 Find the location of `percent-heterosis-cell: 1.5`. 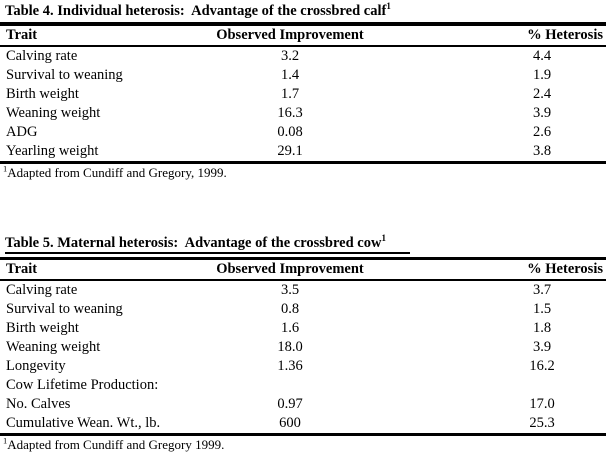

percent-heterosis-cell: 1.5 is located at coordinates (542, 309).